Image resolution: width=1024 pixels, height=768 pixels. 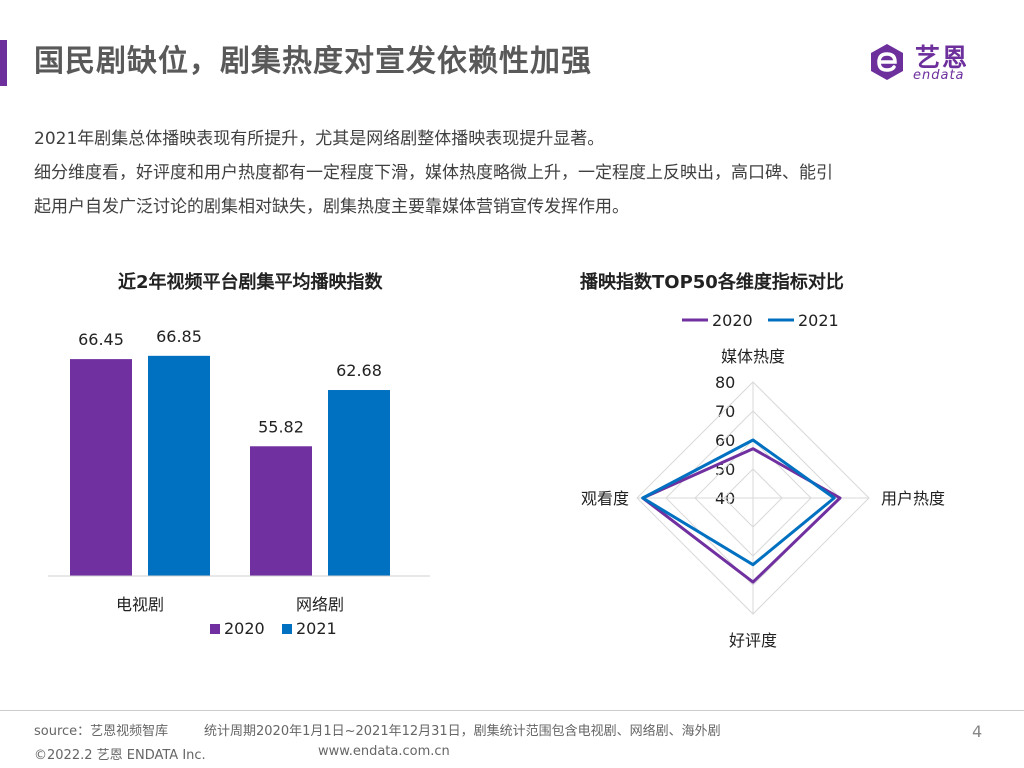 What do you see at coordinates (101, 339) in the screenshot?
I see `bar-value-label: 66.45` at bounding box center [101, 339].